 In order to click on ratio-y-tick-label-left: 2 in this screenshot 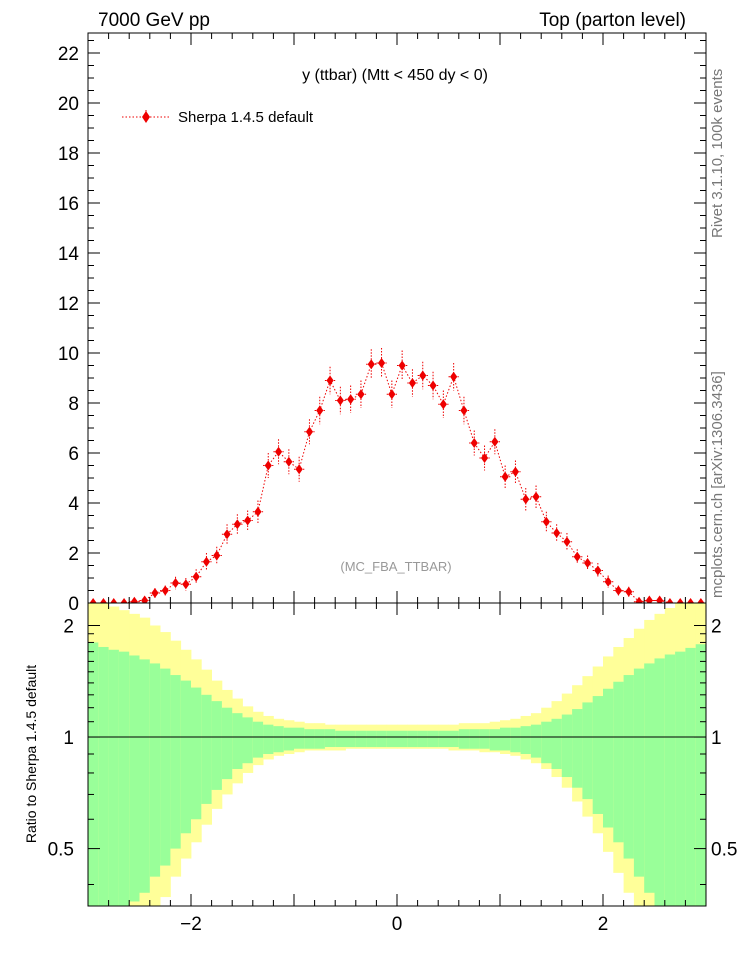, I will do `click(68, 626)`.